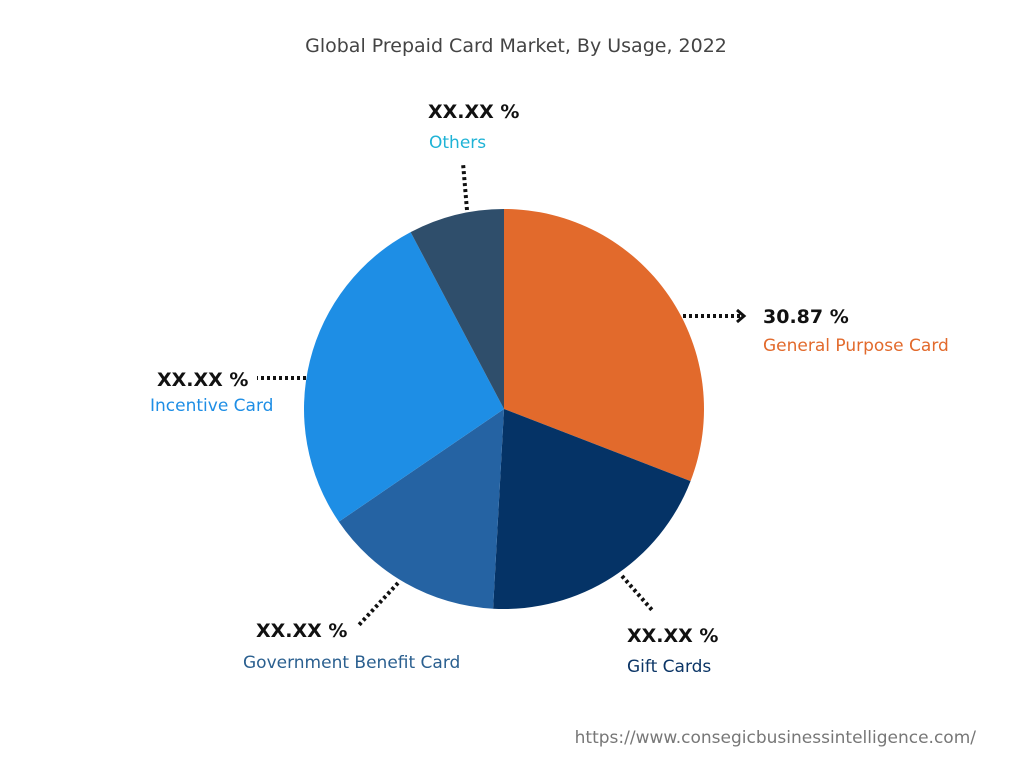 This screenshot has height=768, width=1024. Describe the element at coordinates (457, 143) in the screenshot. I see `category-label-others: Others` at that location.